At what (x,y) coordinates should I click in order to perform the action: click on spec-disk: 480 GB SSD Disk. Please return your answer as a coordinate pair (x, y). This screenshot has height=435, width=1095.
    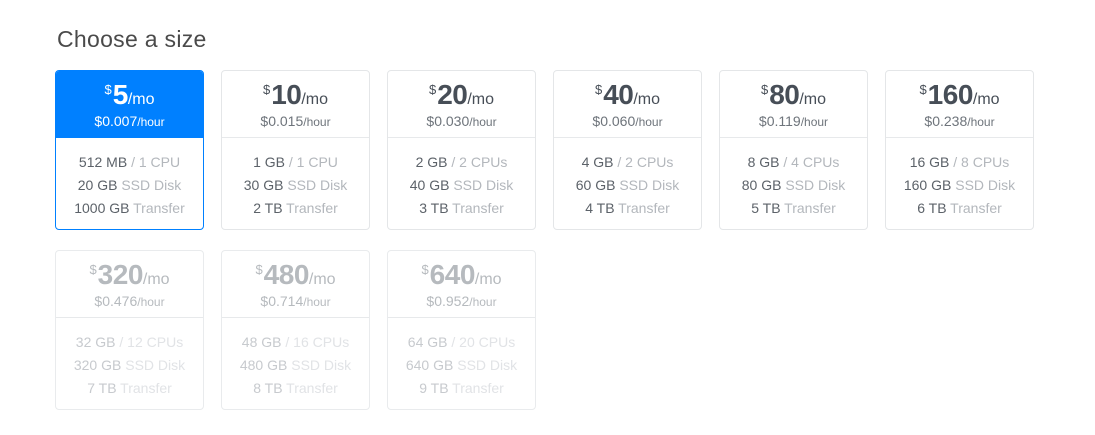
    Looking at the image, I should click on (295, 365).